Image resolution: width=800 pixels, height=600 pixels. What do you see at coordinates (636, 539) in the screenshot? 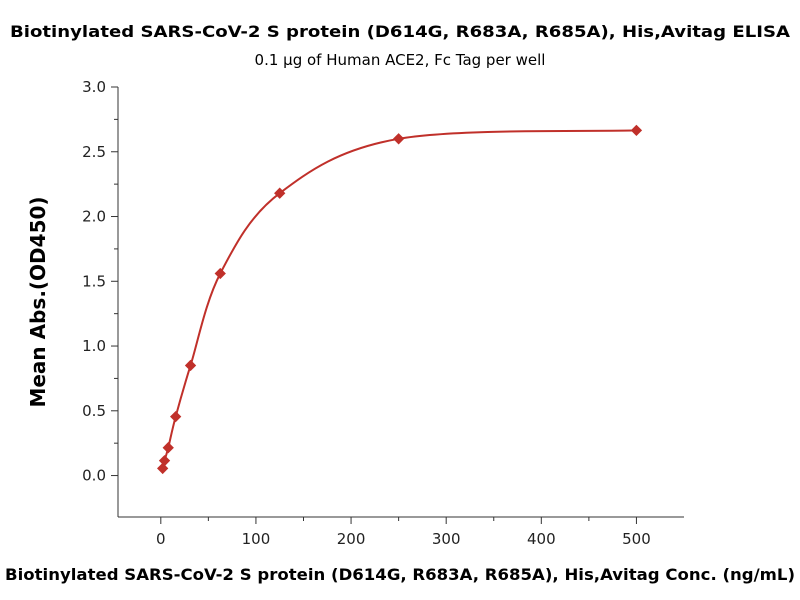
I see `x-tick-label: 500` at bounding box center [636, 539].